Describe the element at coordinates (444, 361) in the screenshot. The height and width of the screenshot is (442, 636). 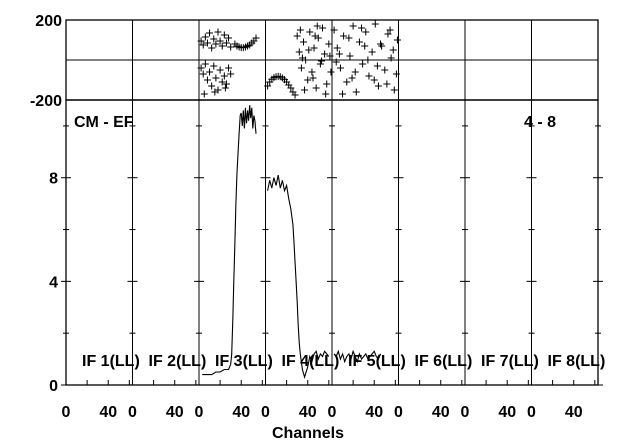
I see `if-label: IF 6(LL)` at that location.